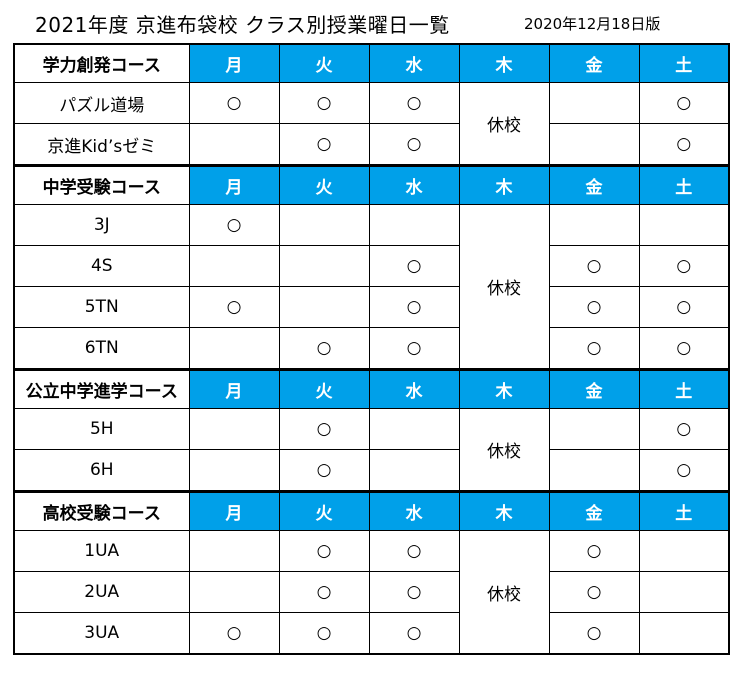 This screenshot has height=678, width=737. Describe the element at coordinates (242, 25) in the screenshot. I see `page-title: 2021年度 京進布袋校 クラス別授業曜日一覧` at that location.